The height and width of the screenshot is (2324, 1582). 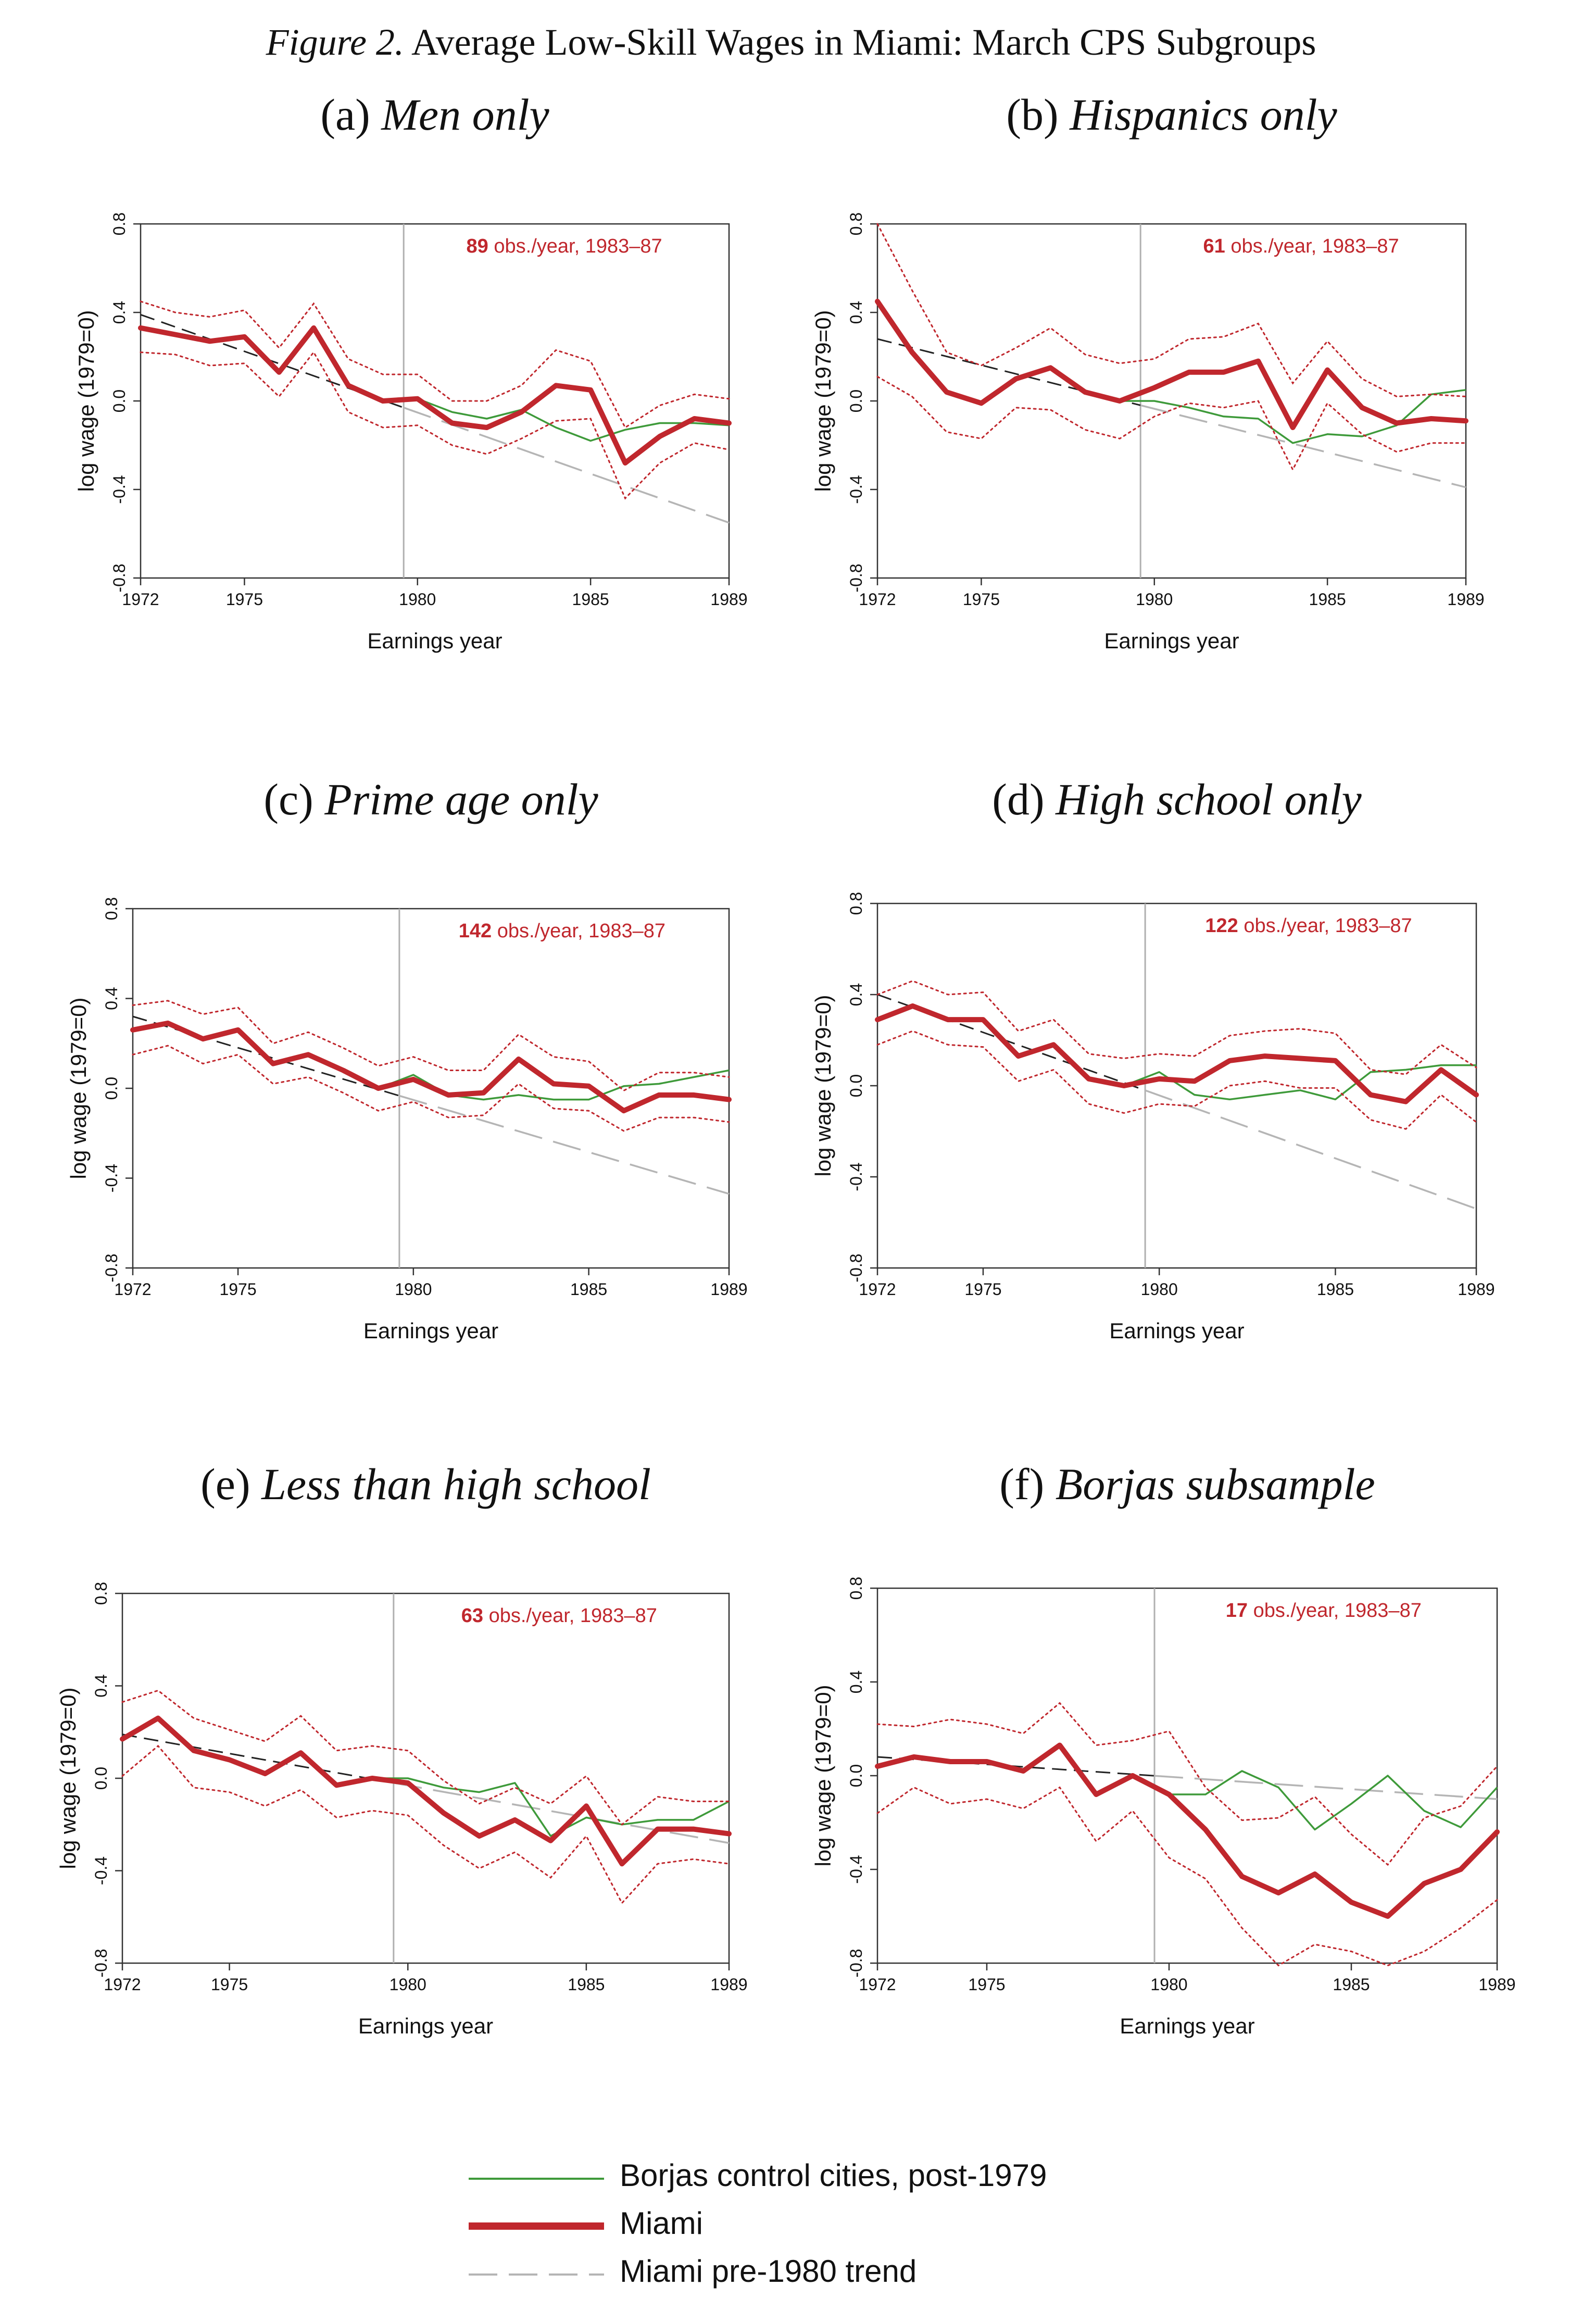 I want to click on panel-label: (e), so click(x=225, y=1484).